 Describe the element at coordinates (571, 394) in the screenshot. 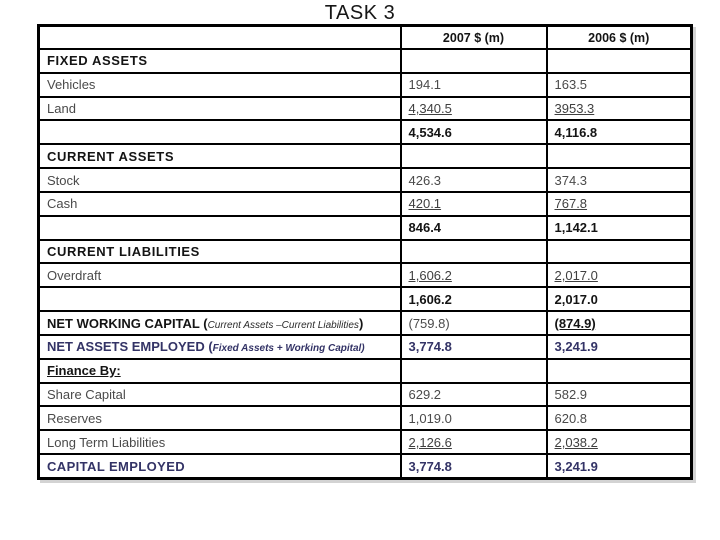

I see `value-2006: 582.9` at that location.